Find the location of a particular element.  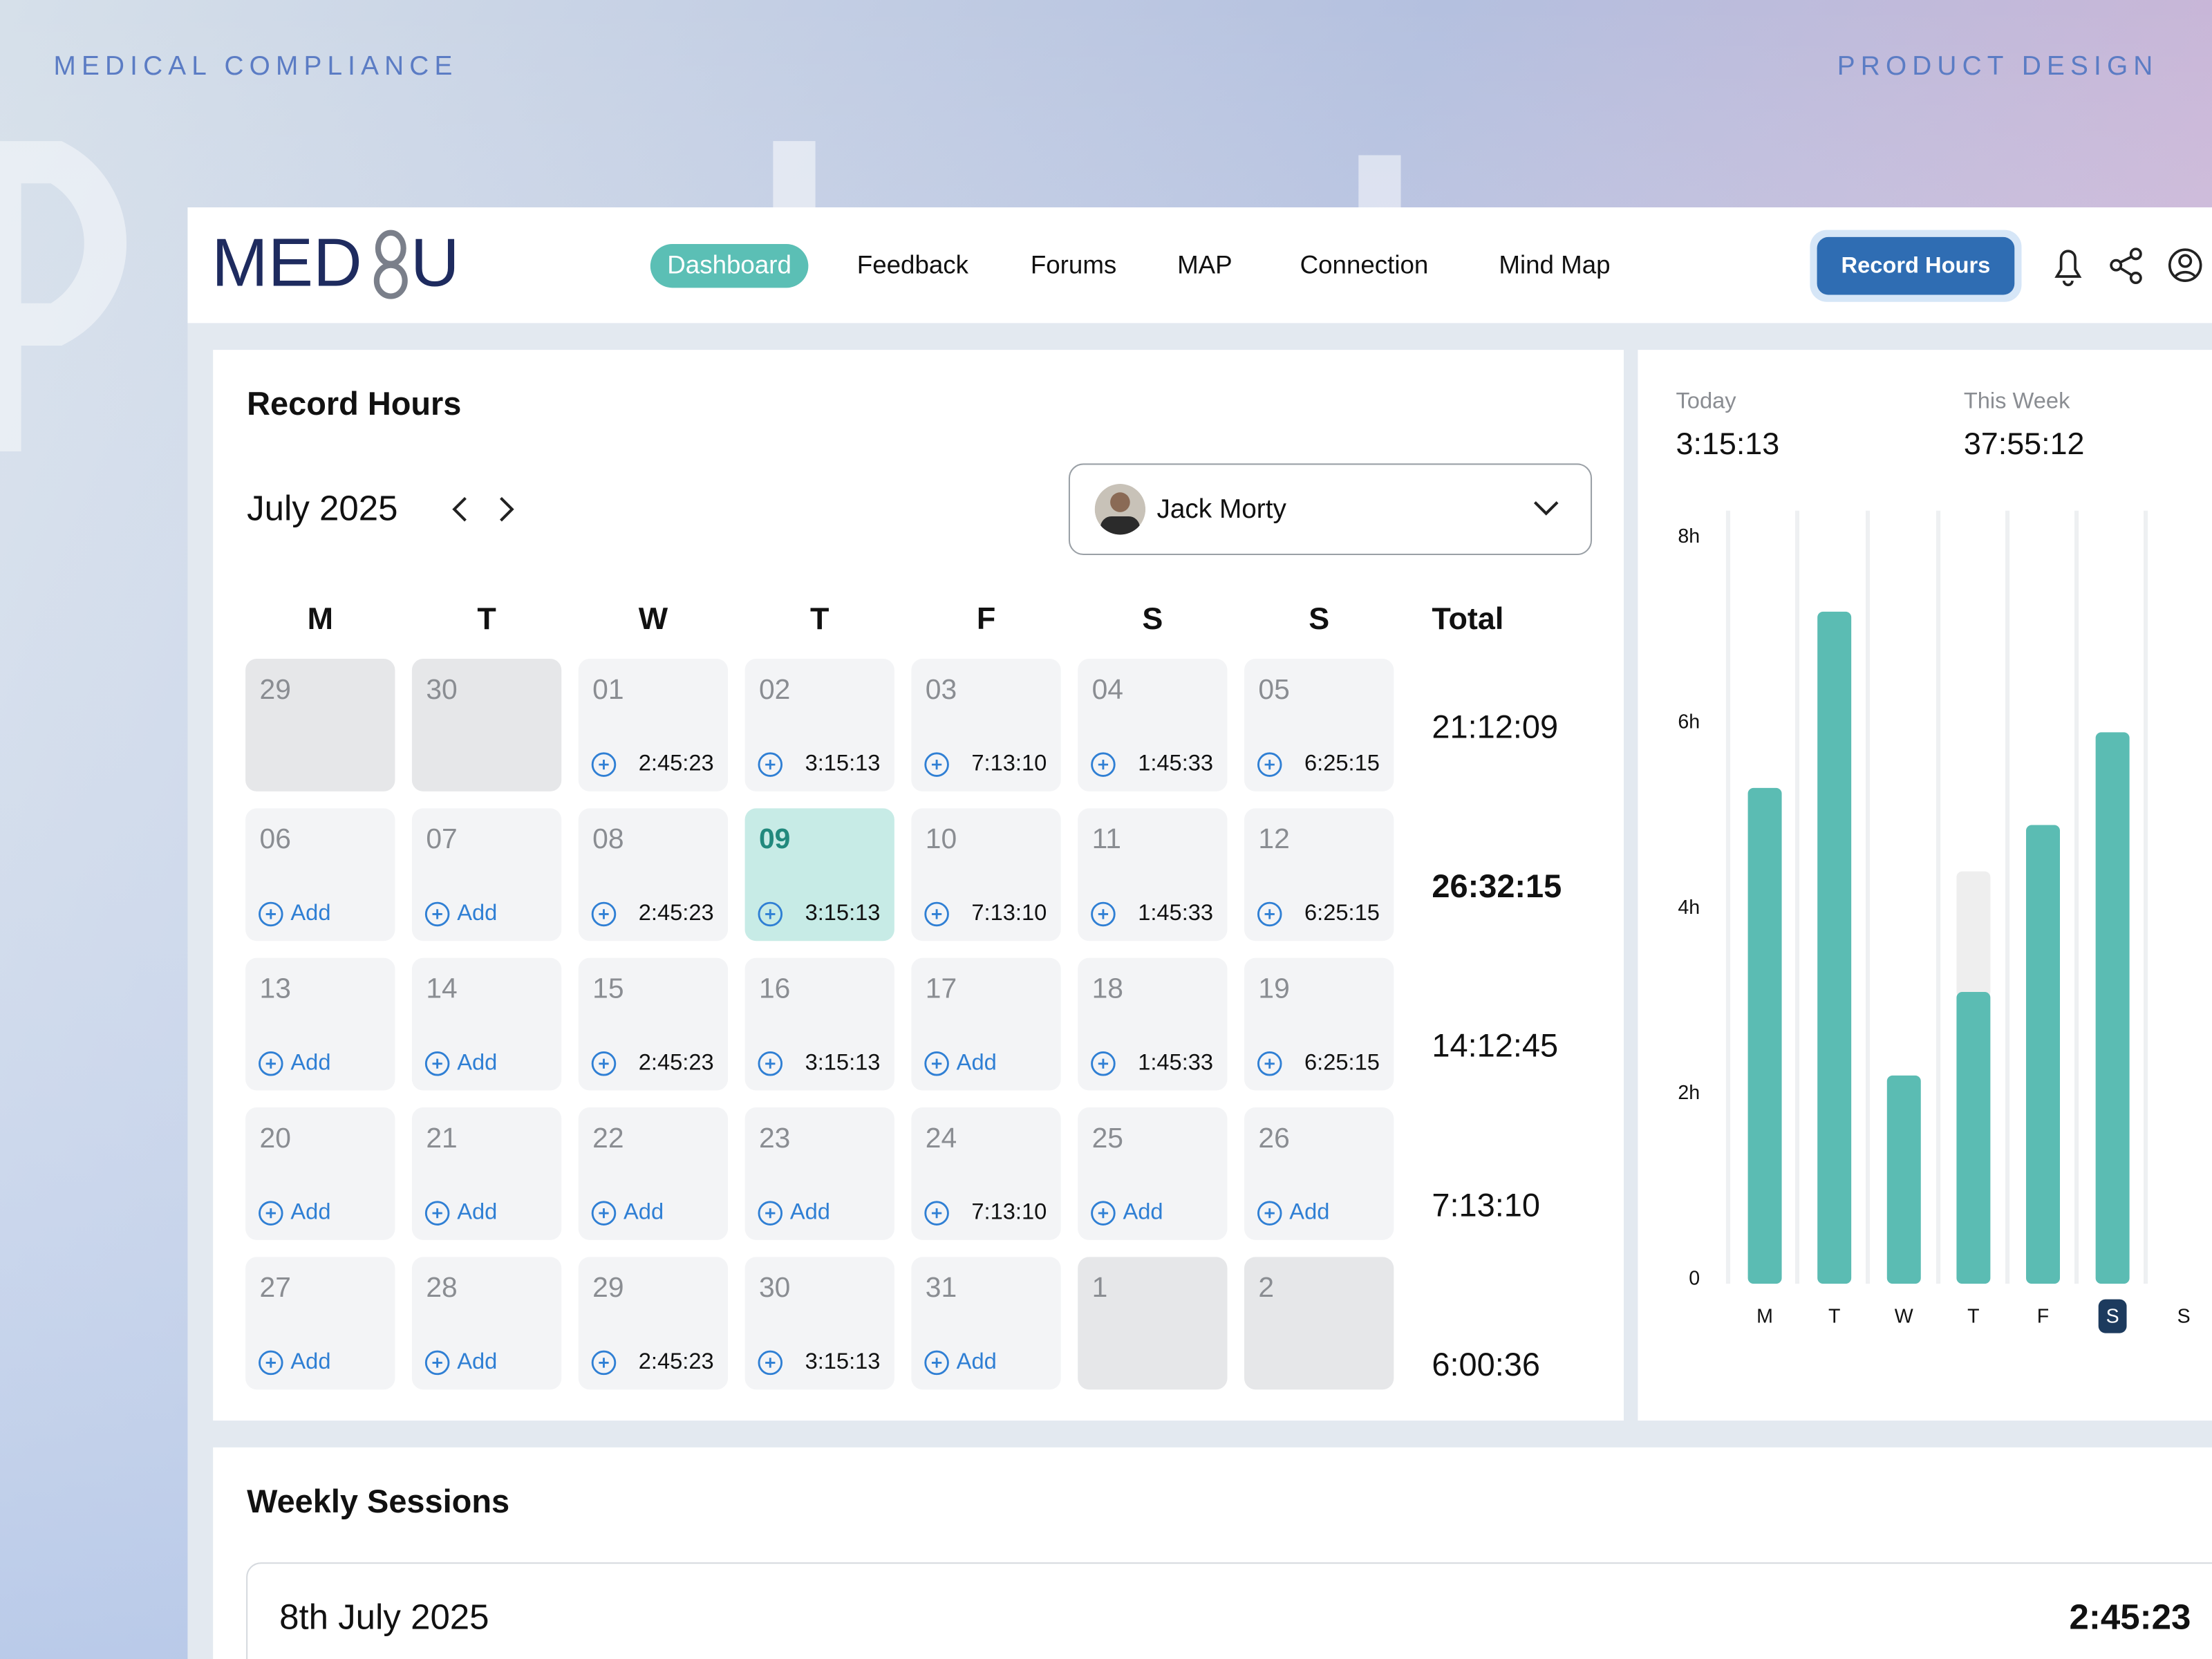

nav-item: Feedback is located at coordinates (913, 264).